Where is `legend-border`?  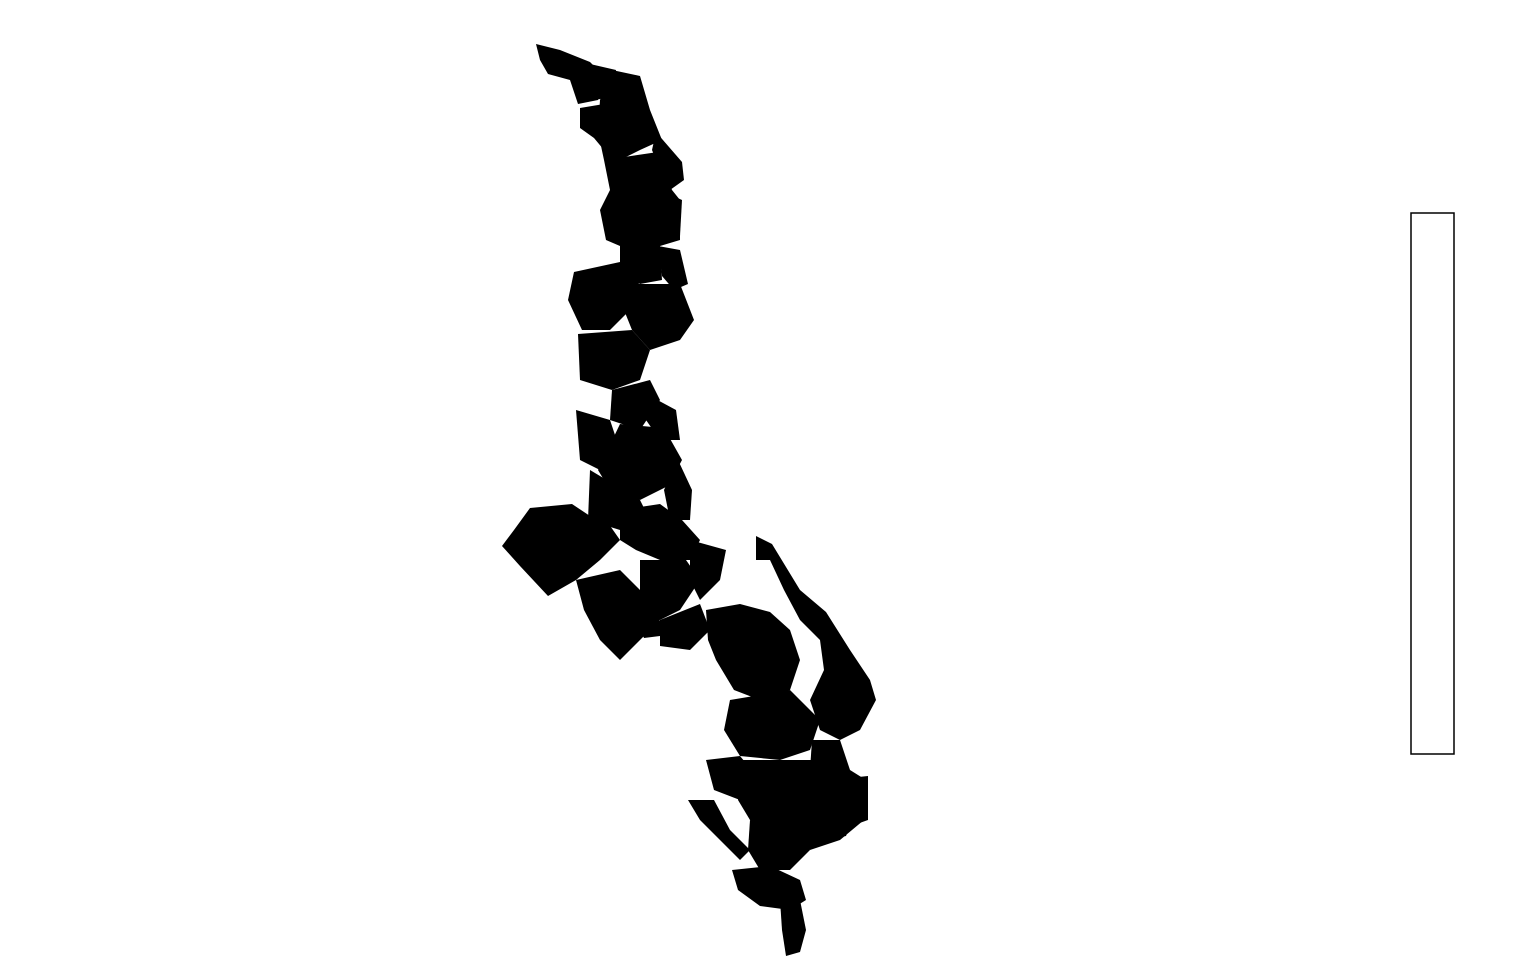 legend-border is located at coordinates (1432, 483).